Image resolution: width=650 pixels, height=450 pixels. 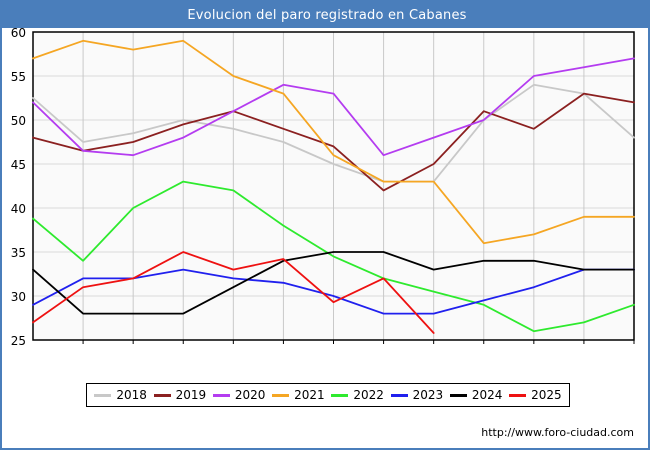 What do you see at coordinates (18, 34) in the screenshot?
I see `y-axis-tick-label: 60` at bounding box center [18, 34].